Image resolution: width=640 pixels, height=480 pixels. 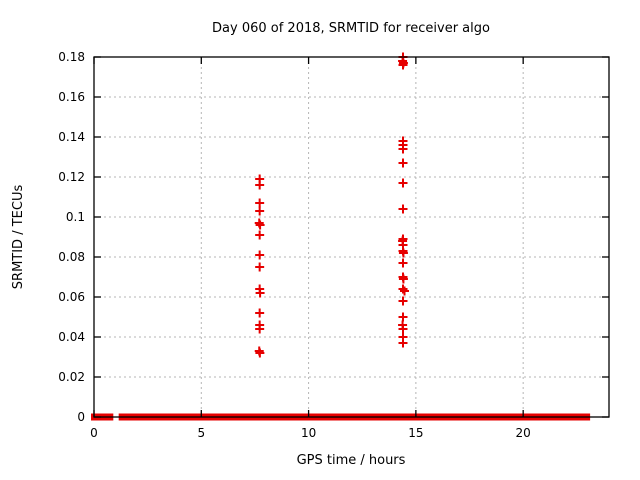 I want to click on x-axis-label: GPS time / hours, so click(x=351, y=460).